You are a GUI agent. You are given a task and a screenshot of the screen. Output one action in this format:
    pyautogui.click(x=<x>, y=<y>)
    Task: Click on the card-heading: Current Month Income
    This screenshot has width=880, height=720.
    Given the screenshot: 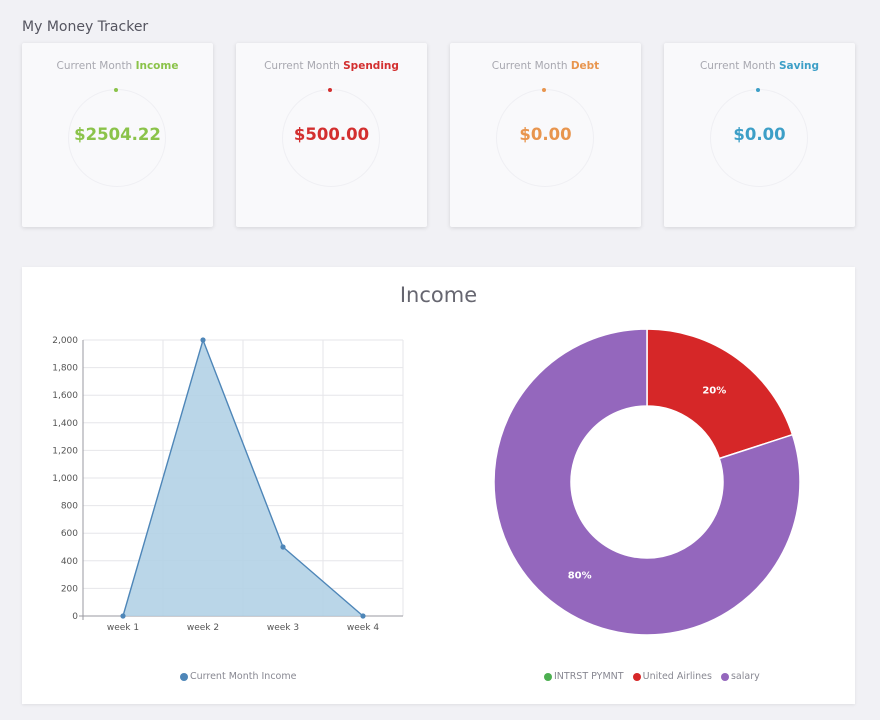 What is the action you would take?
    pyautogui.click(x=117, y=66)
    